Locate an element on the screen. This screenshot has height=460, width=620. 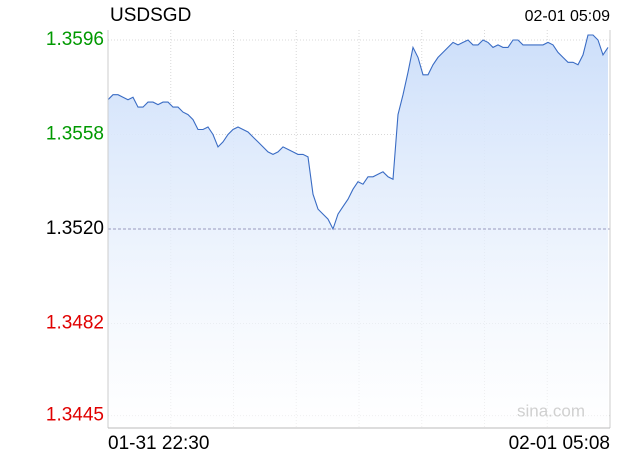
y-tick-label: 1.3596 is located at coordinates (75, 39).